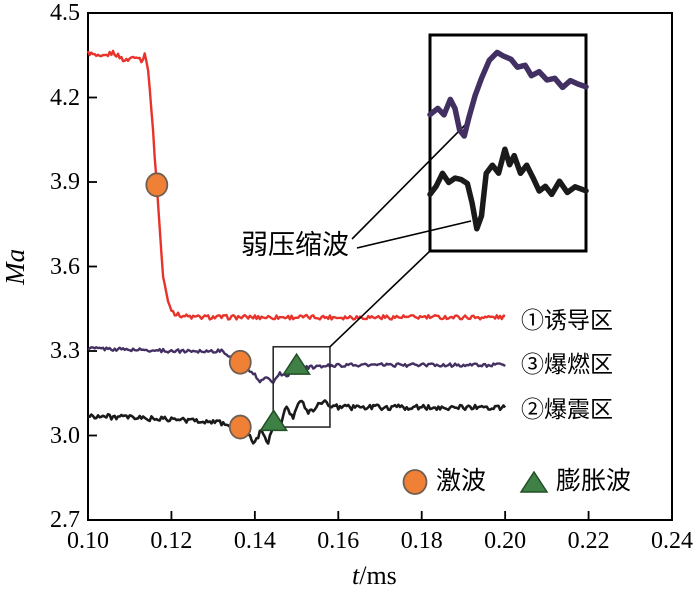  What do you see at coordinates (65, 351) in the screenshot?
I see `y-tick-label: 3.3` at bounding box center [65, 351].